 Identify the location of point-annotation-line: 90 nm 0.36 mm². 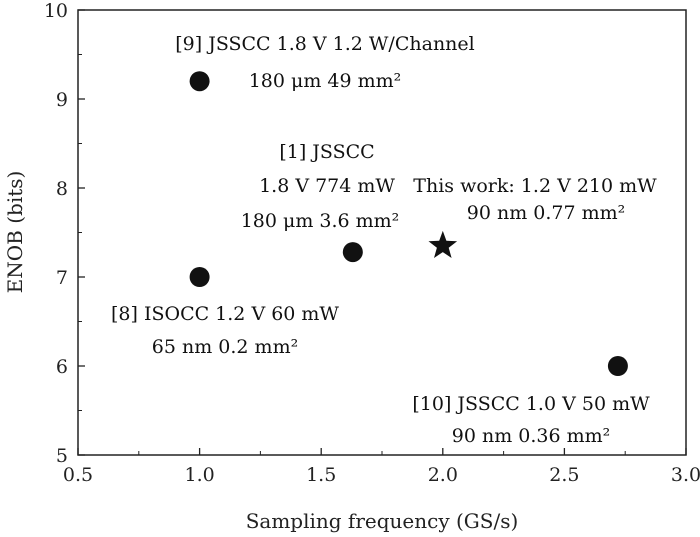
(531, 436).